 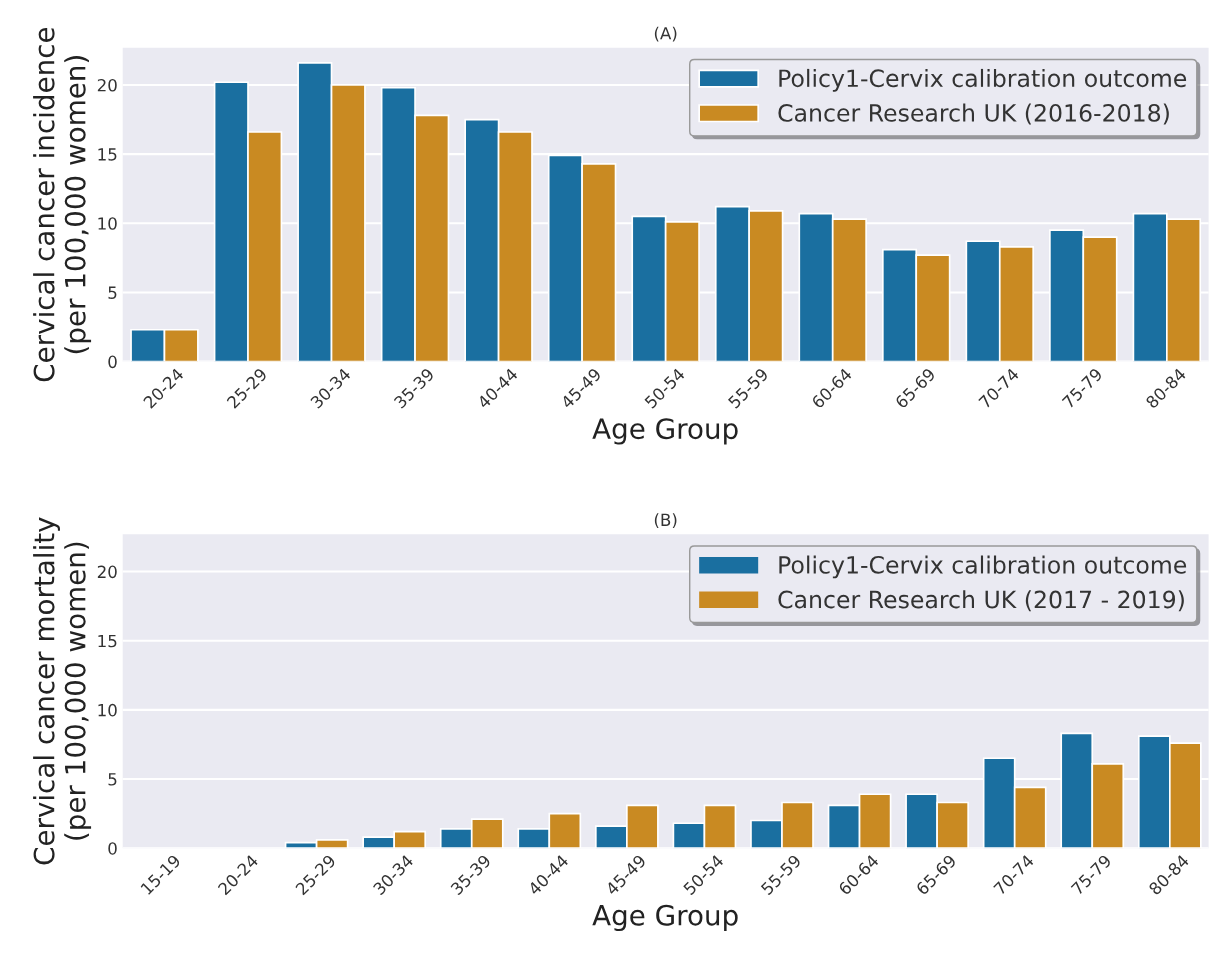 What do you see at coordinates (665, 521) in the screenshot?
I see `chart-title: (B)` at bounding box center [665, 521].